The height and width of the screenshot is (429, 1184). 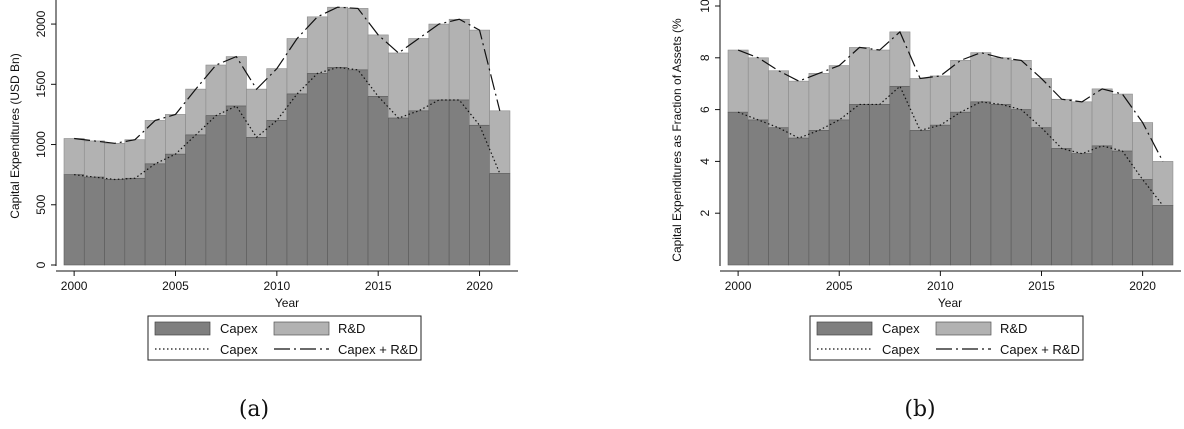 I want to click on capex-line, so click(x=950, y=145).